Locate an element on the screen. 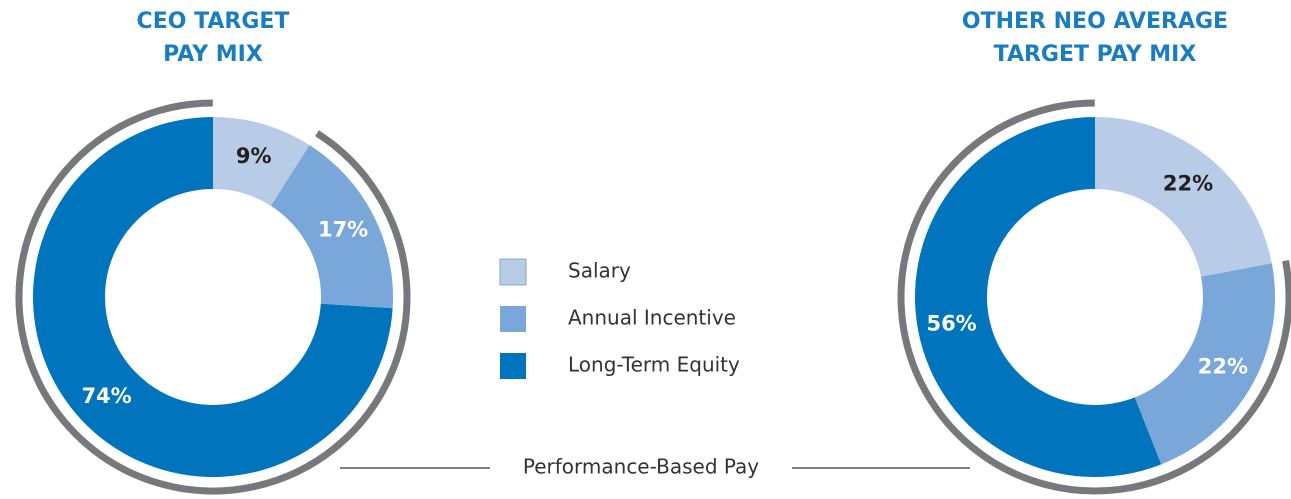 Image resolution: width=1291 pixels, height=499 pixels. data-label: 17% is located at coordinates (343, 230).